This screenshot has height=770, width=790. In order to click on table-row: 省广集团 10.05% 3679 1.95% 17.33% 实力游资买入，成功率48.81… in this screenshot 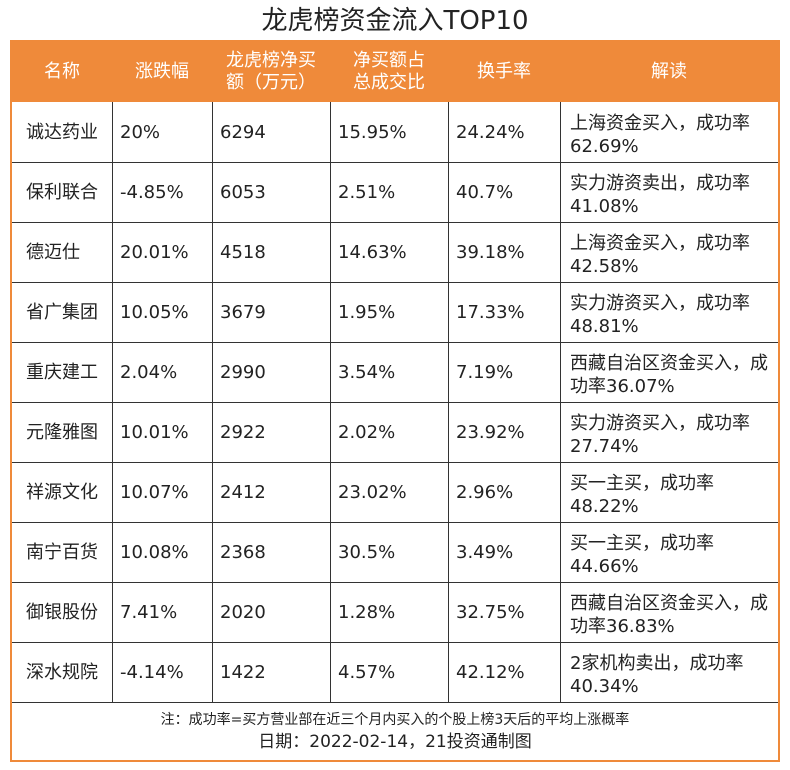, I will do `click(395, 312)`.